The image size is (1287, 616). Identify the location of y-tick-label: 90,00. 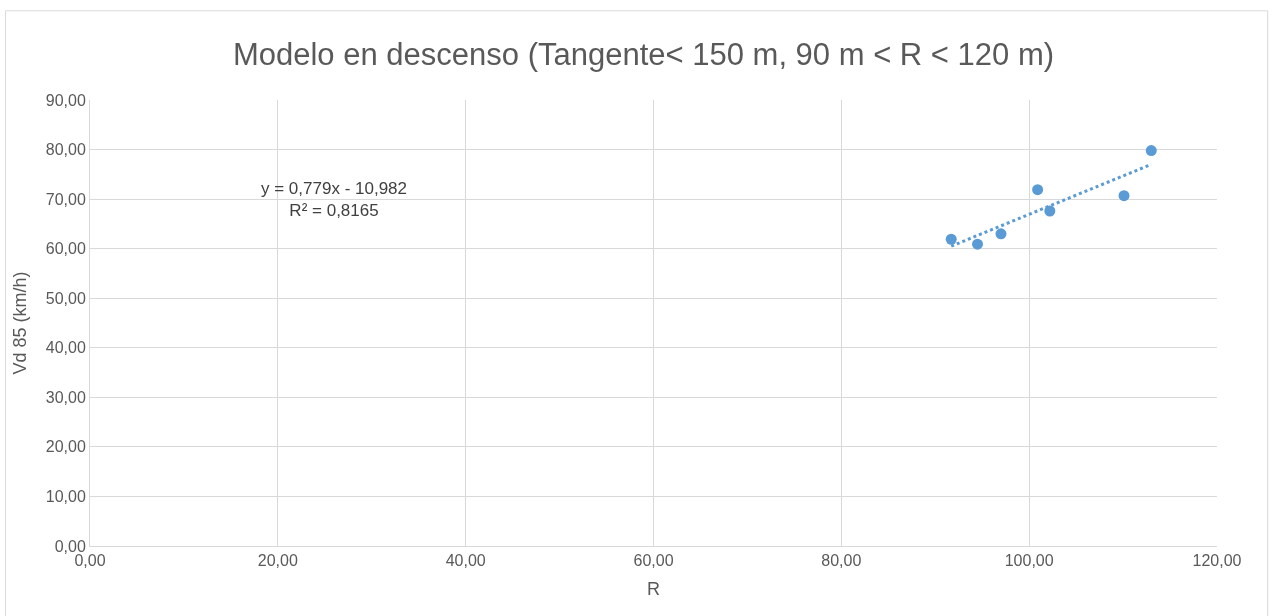
(65, 100).